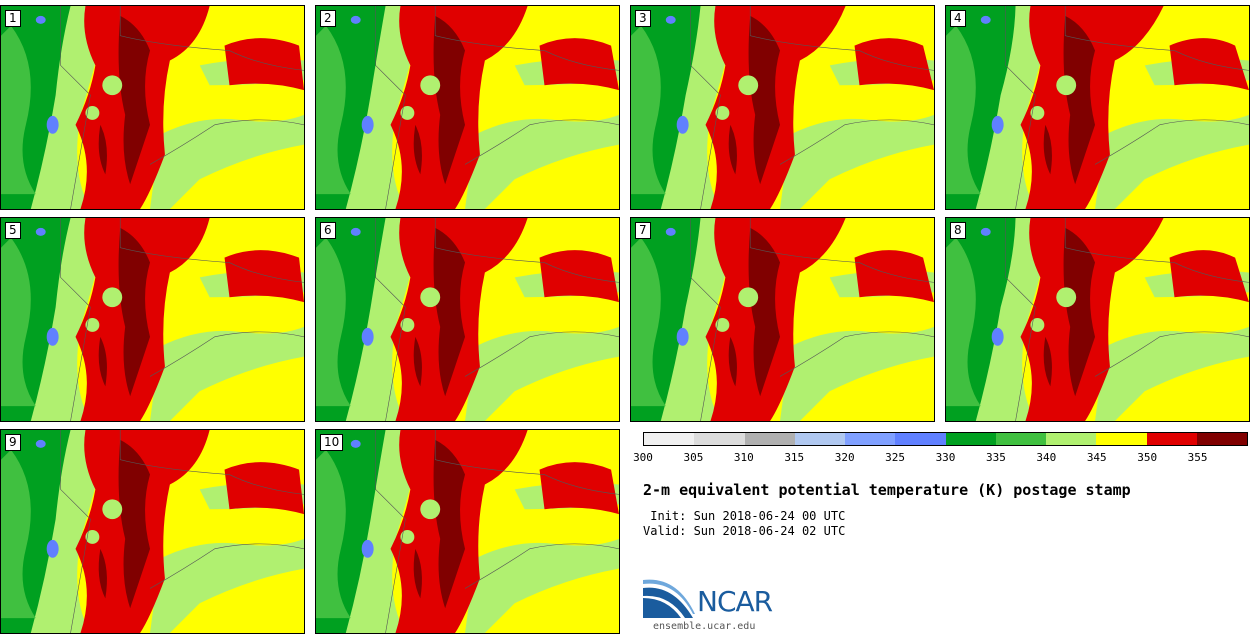 The image size is (1260, 635). I want to click on colorbar-tick-label: 335, so click(995, 457).